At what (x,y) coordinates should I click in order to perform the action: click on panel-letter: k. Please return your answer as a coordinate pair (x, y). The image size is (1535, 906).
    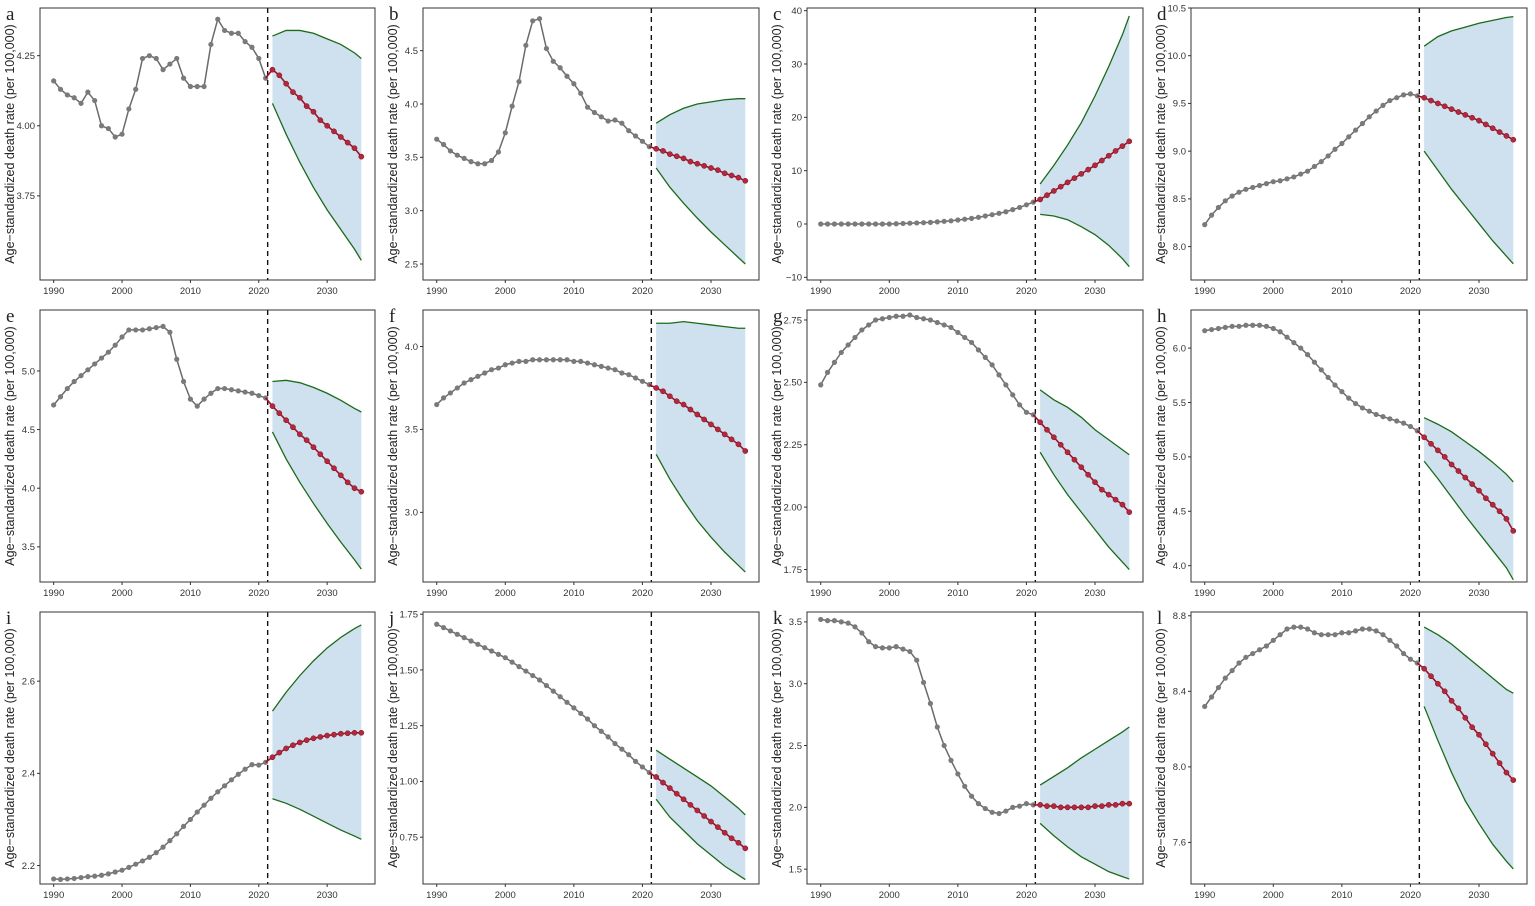
    Looking at the image, I should click on (778, 618).